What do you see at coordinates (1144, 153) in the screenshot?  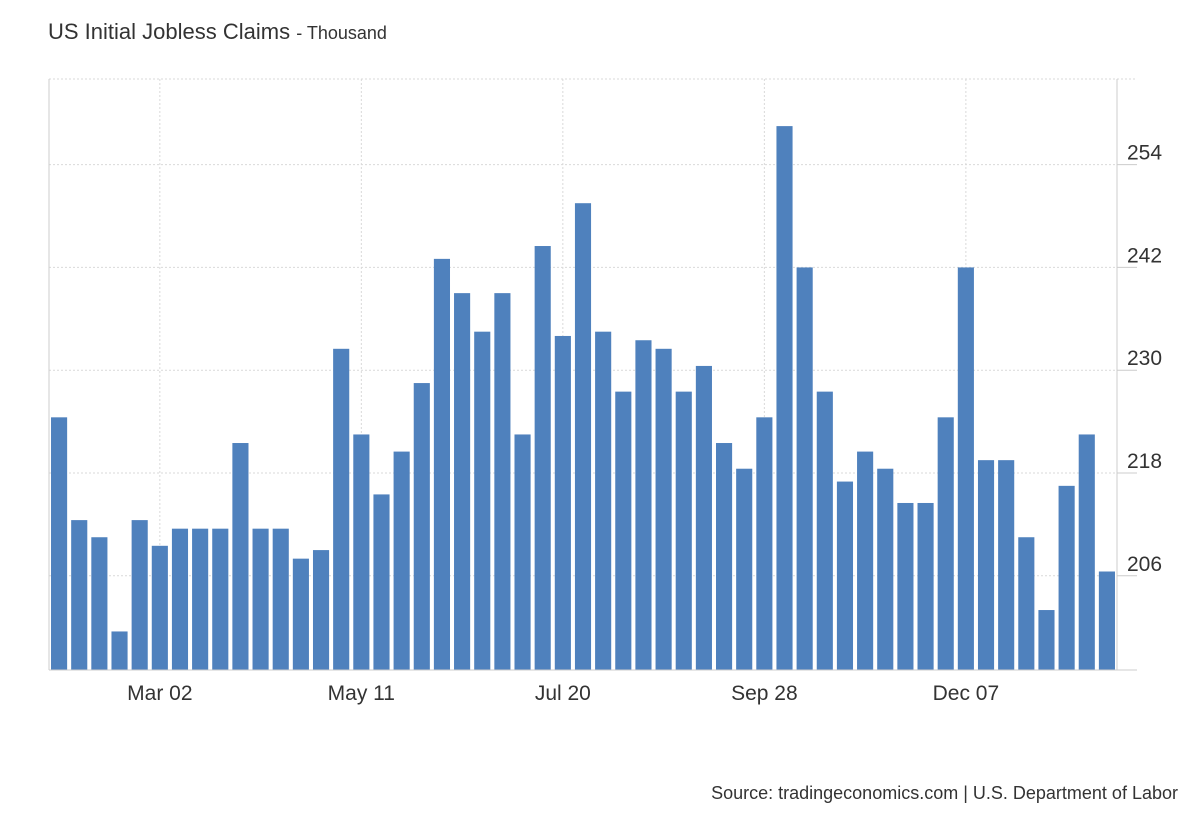 I see `y-tick-label: 254` at bounding box center [1144, 153].